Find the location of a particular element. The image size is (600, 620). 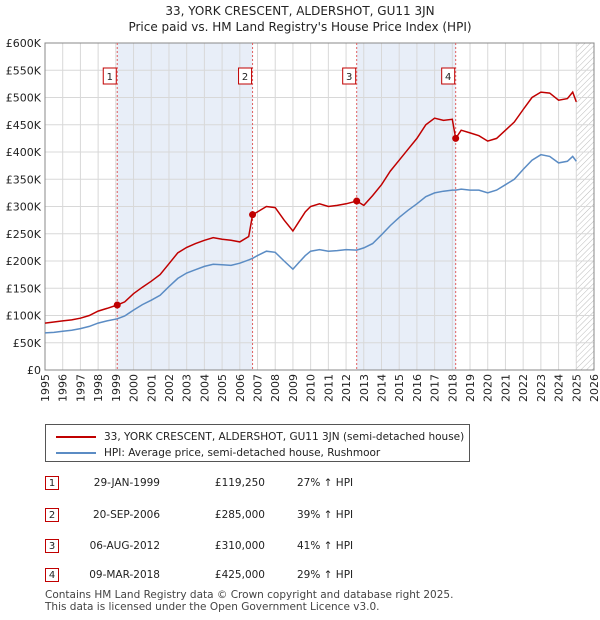

transaction-date: 09-MAR-2018 is located at coordinates (124, 575).